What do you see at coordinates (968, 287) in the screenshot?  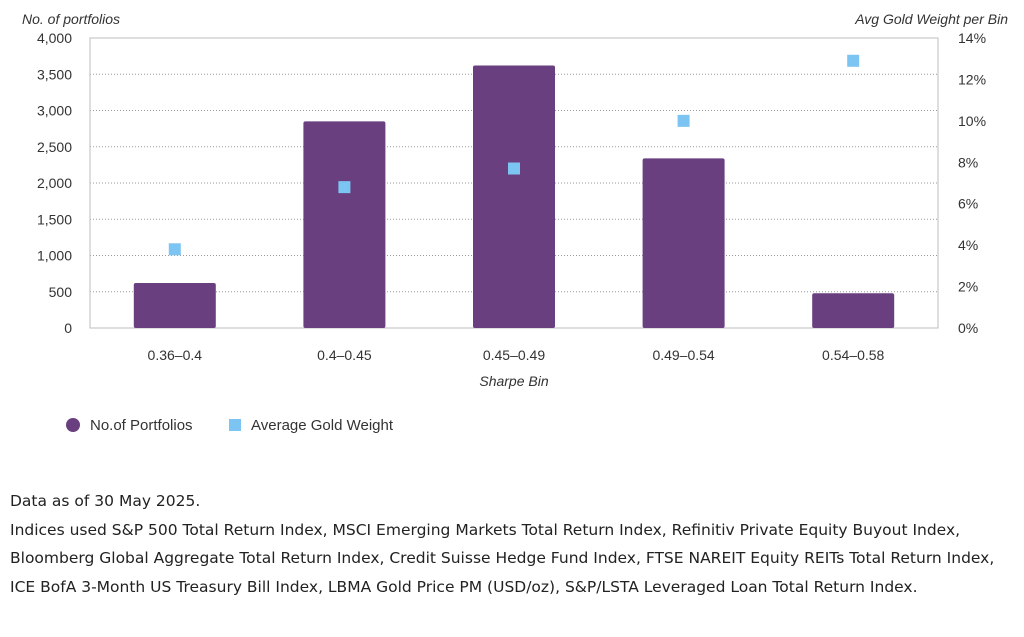 I see `right-axis-tick-label: 2%` at bounding box center [968, 287].